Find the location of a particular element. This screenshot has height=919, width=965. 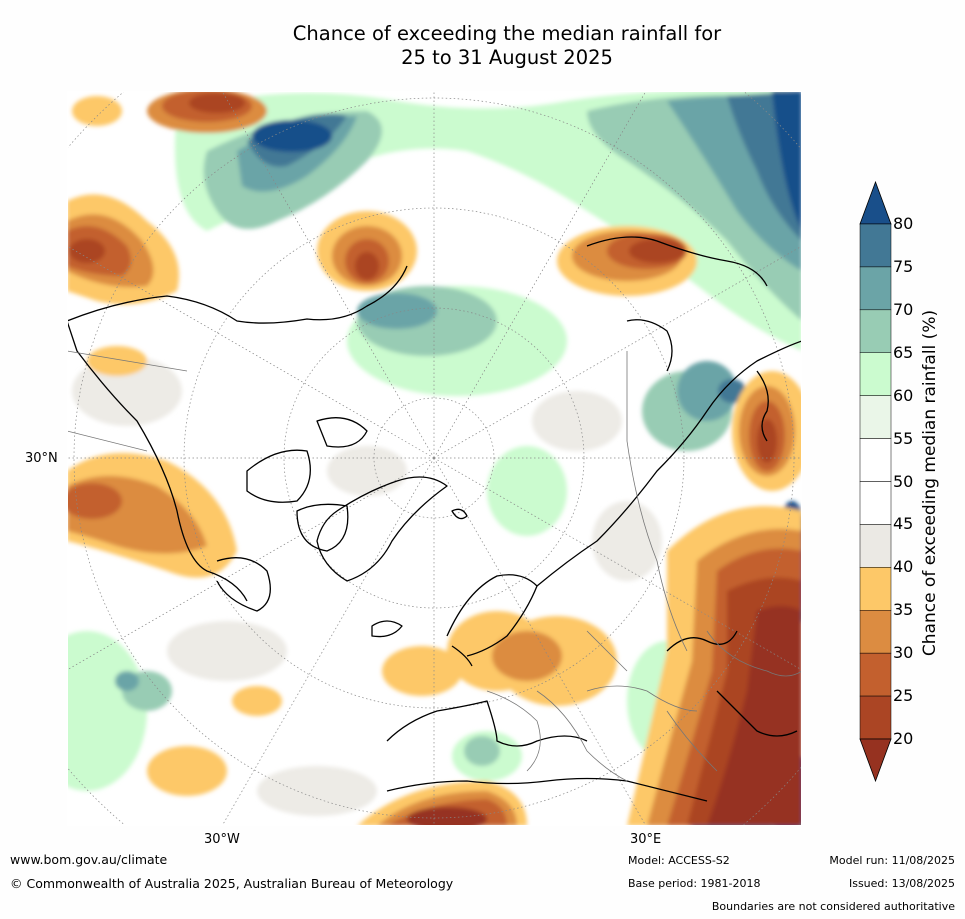

colorbar-tick-label: 75 is located at coordinates (903, 266).